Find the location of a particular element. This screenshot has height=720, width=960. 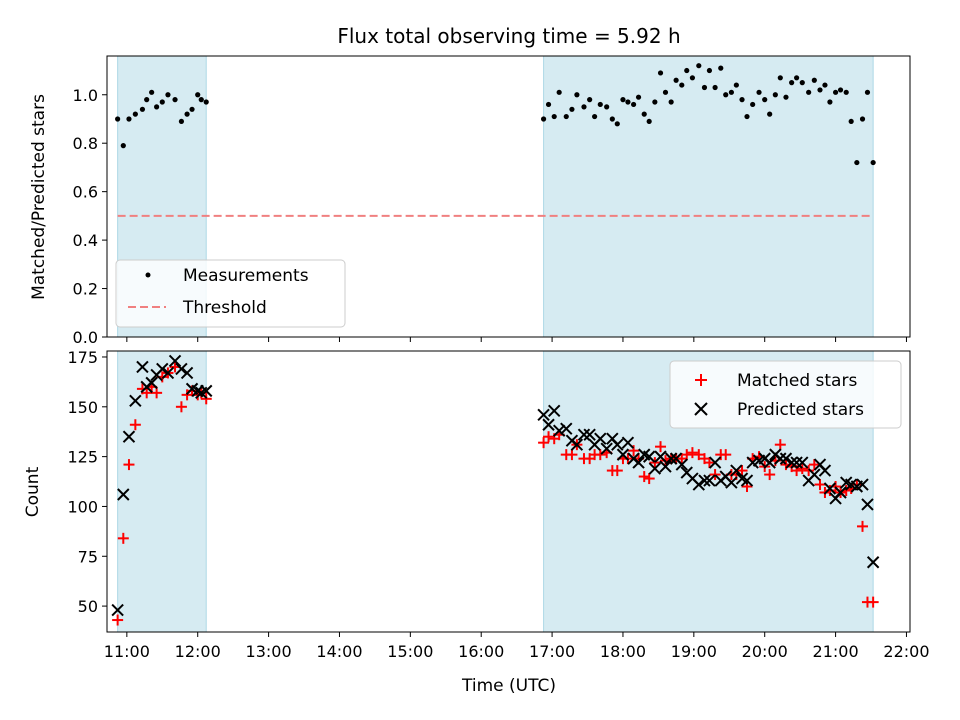

y-tick-label: 150 is located at coordinates (82, 407).